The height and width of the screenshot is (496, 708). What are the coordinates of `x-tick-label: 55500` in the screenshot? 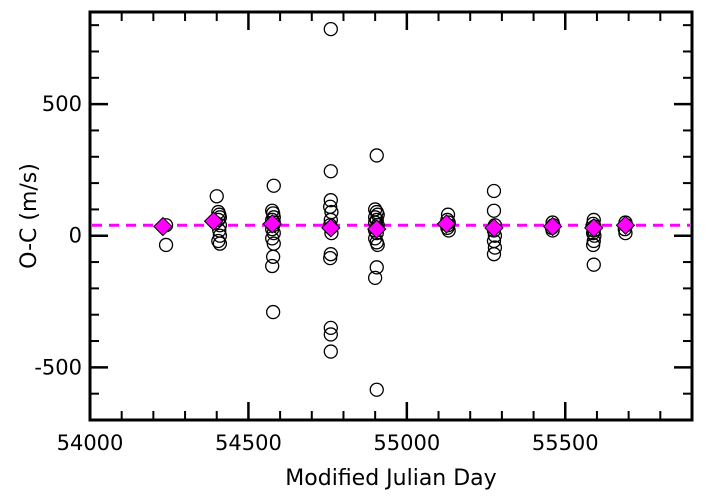 It's located at (565, 443).